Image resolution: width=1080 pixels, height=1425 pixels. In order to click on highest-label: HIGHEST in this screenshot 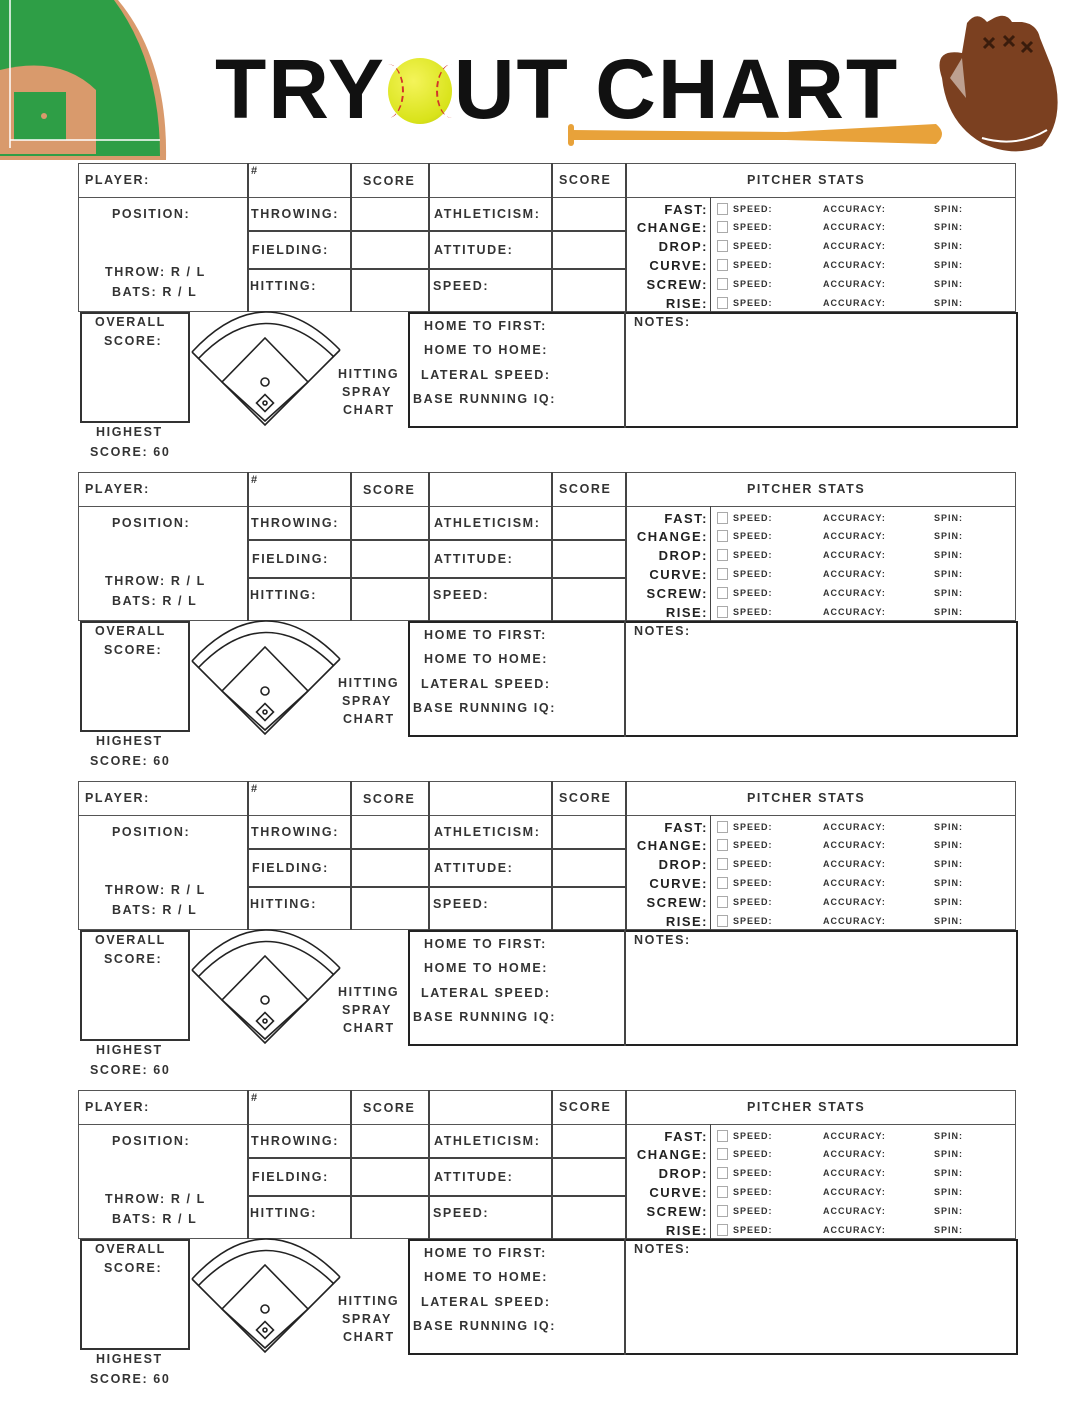, I will do `click(129, 432)`.